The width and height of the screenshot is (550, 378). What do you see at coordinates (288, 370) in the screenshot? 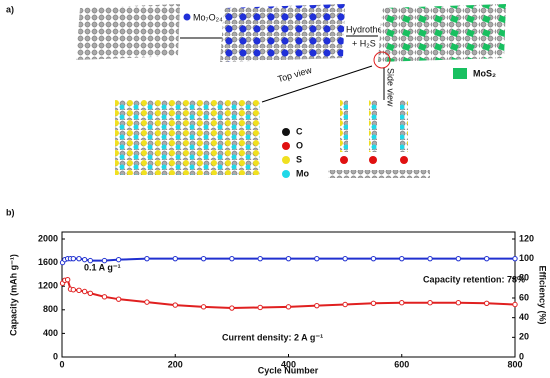
I see `x-axis-label: Cycle Number` at bounding box center [288, 370].